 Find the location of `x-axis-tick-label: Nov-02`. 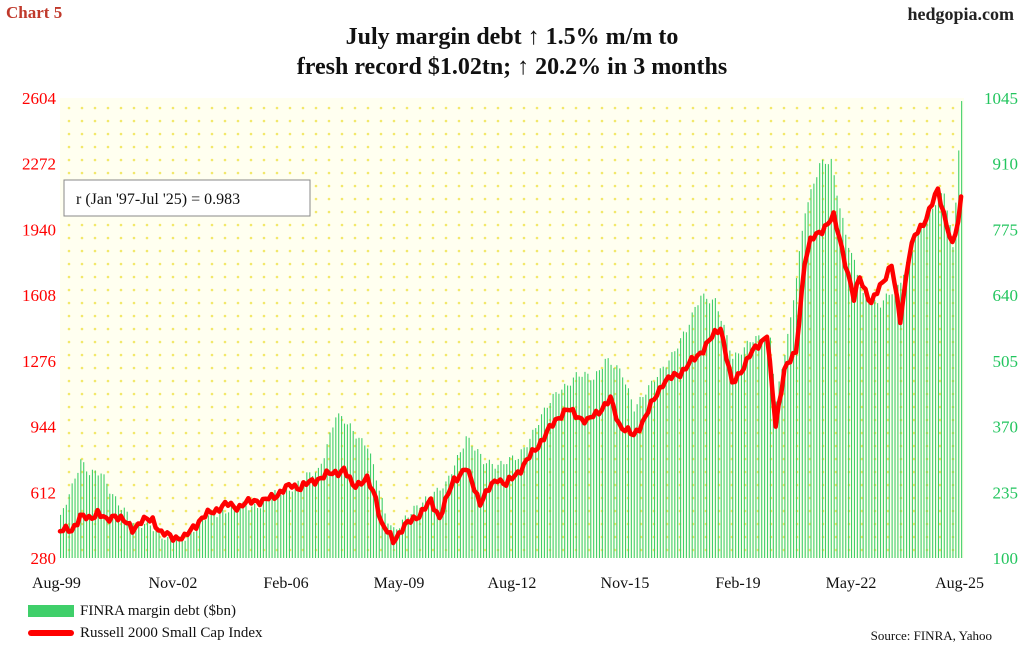

x-axis-tick-label: Nov-02 is located at coordinates (173, 583).